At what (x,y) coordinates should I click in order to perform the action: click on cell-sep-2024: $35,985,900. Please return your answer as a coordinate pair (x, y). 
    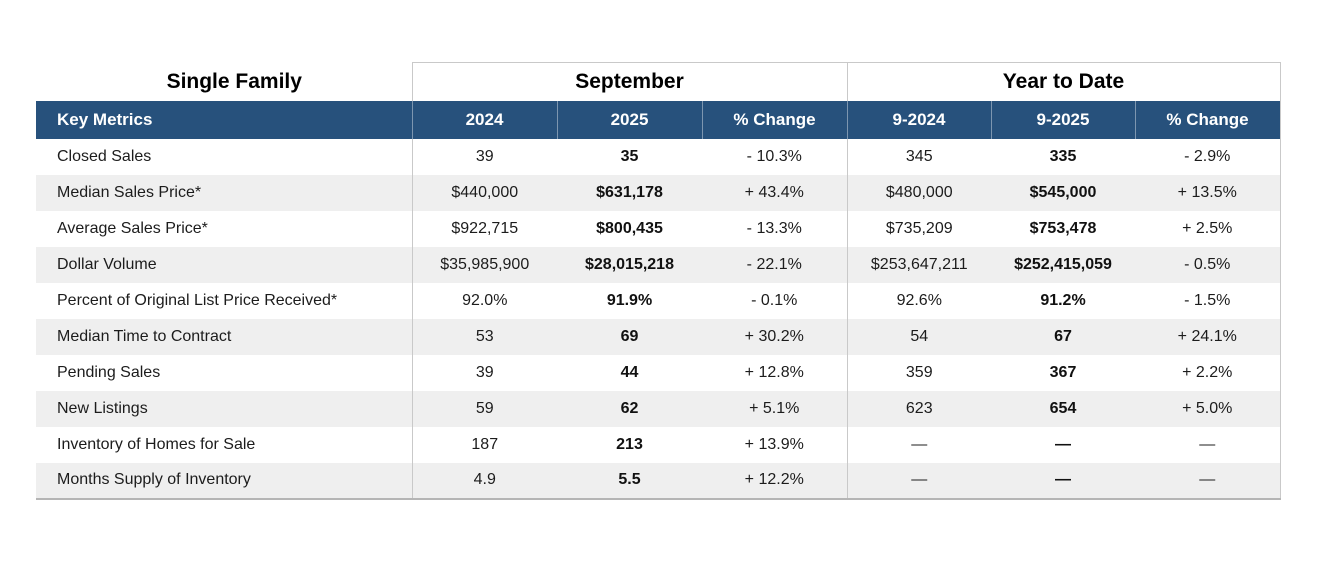
    Looking at the image, I should click on (484, 264).